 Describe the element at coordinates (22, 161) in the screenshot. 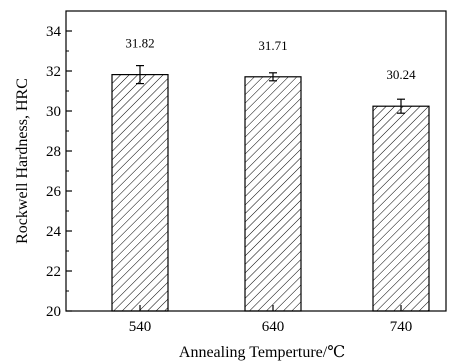

I see `y-axis-title: Rockwell Hardness, HRC` at that location.